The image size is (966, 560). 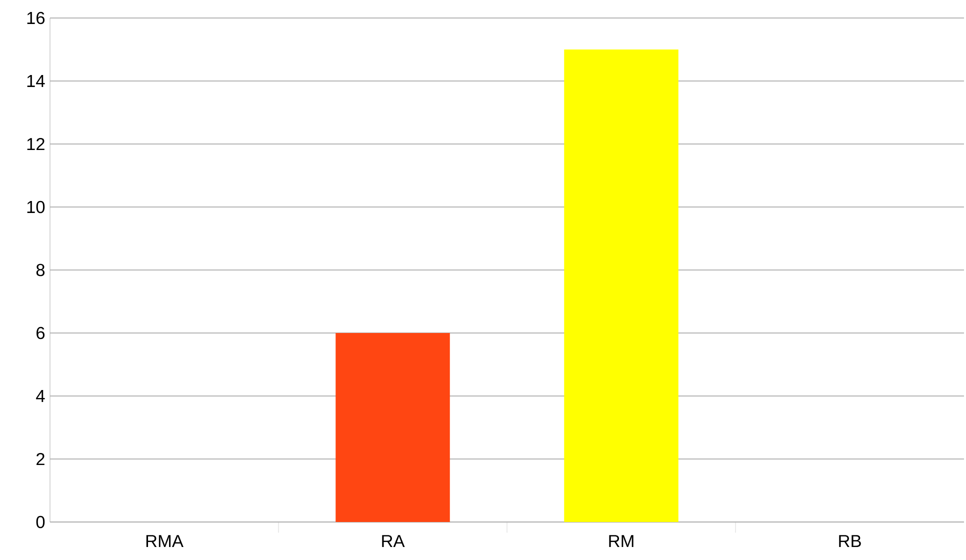 What do you see at coordinates (165, 541) in the screenshot?
I see `x-tick-label: RMA` at bounding box center [165, 541].